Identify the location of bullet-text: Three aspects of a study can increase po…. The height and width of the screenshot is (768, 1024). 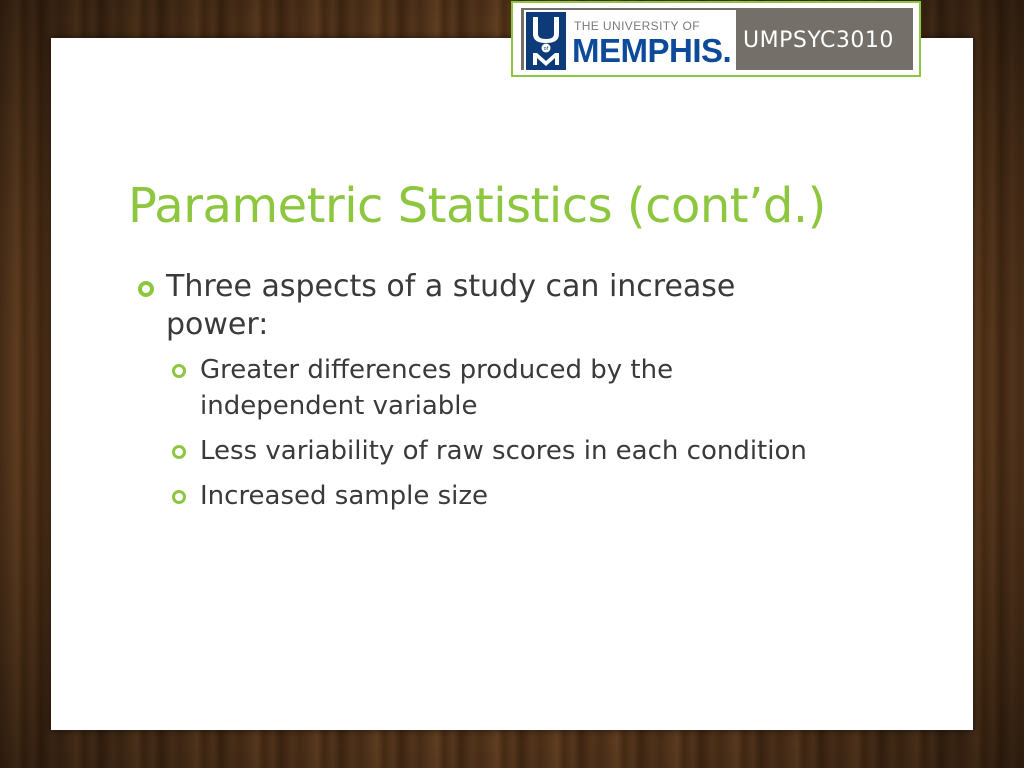
(451, 305).